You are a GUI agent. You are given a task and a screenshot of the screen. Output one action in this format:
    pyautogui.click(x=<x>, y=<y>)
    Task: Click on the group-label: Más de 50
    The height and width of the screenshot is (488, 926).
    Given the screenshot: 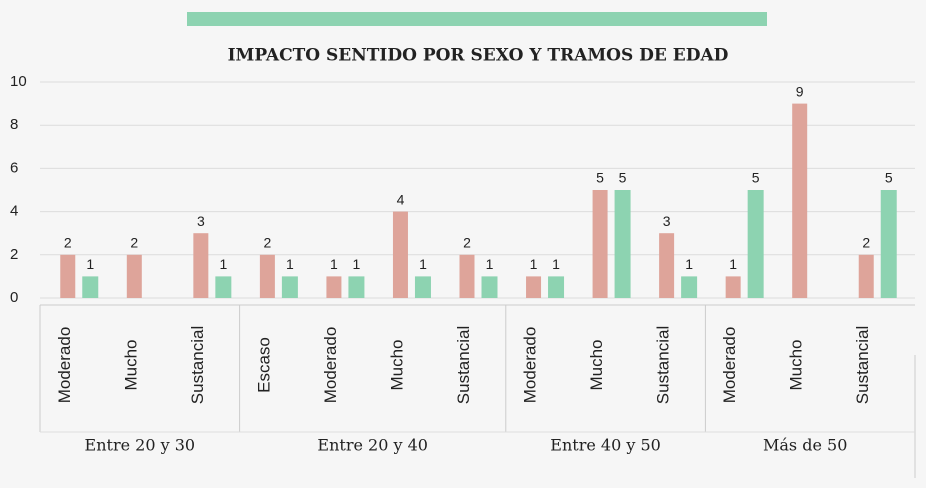 What is the action you would take?
    pyautogui.click(x=805, y=445)
    